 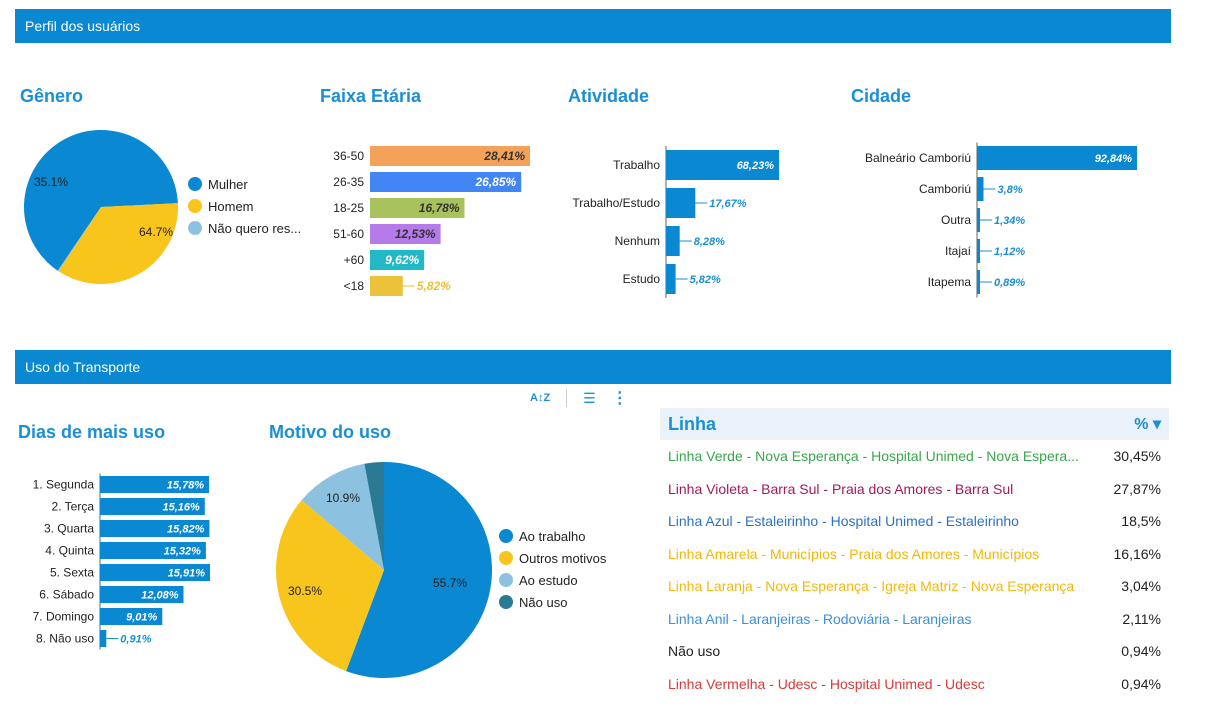 I want to click on bar-category-label: 36-50, so click(x=348, y=156).